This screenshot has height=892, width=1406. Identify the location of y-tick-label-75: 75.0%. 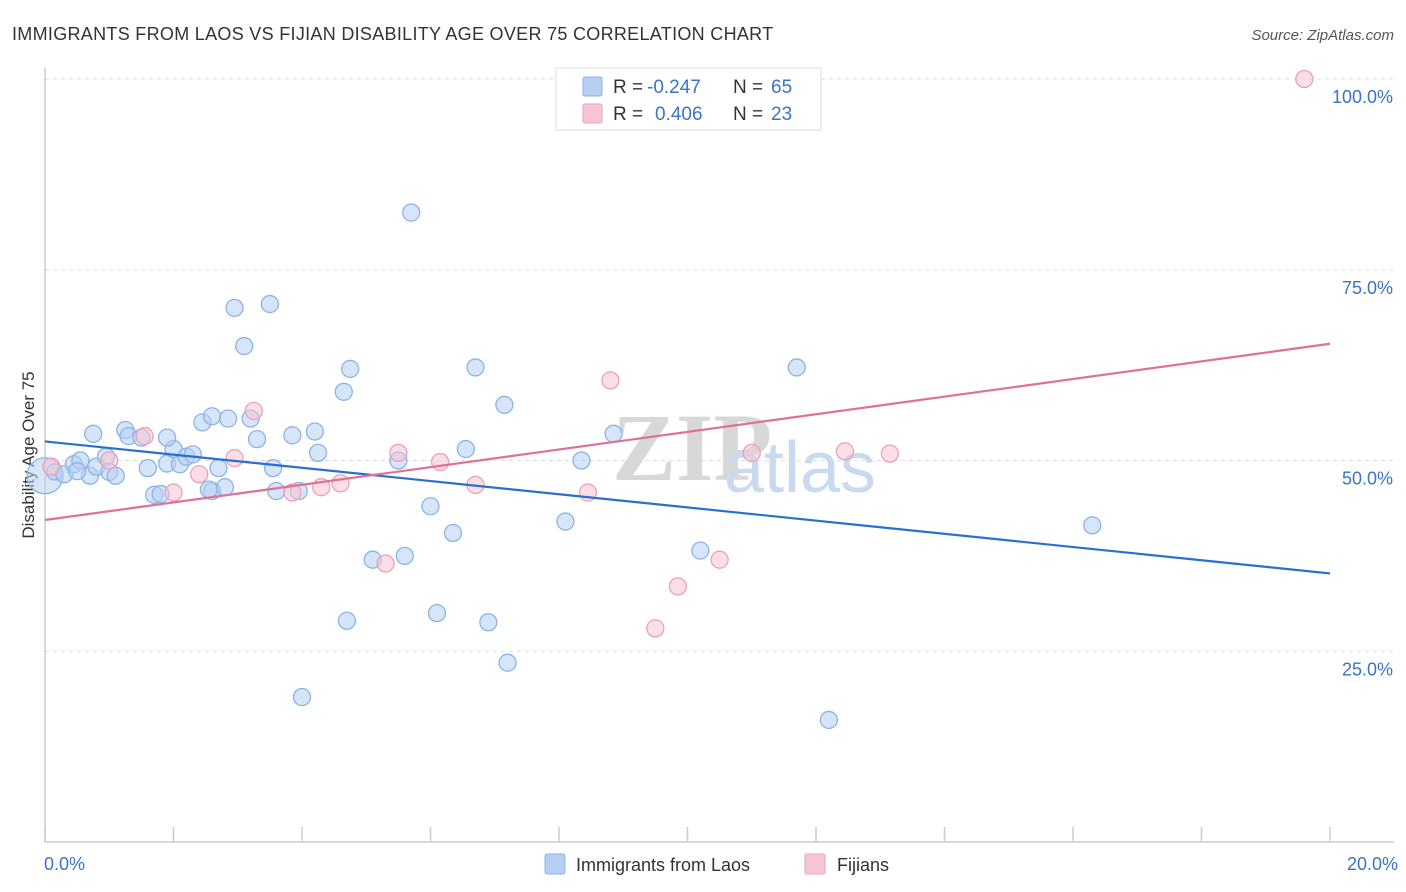
(1367, 288).